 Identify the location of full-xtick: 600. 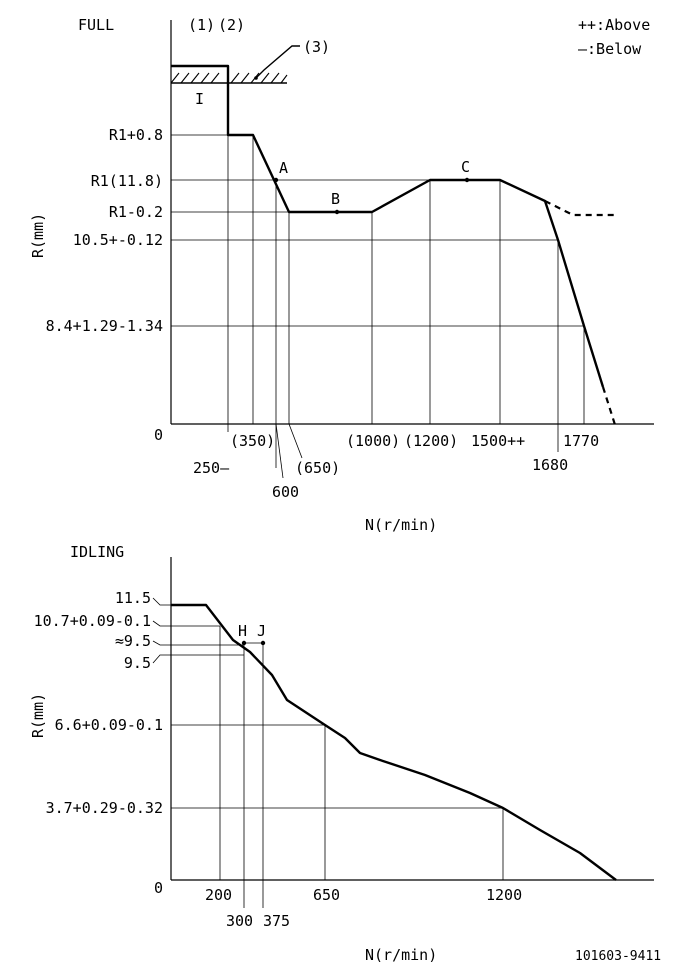
(285, 492).